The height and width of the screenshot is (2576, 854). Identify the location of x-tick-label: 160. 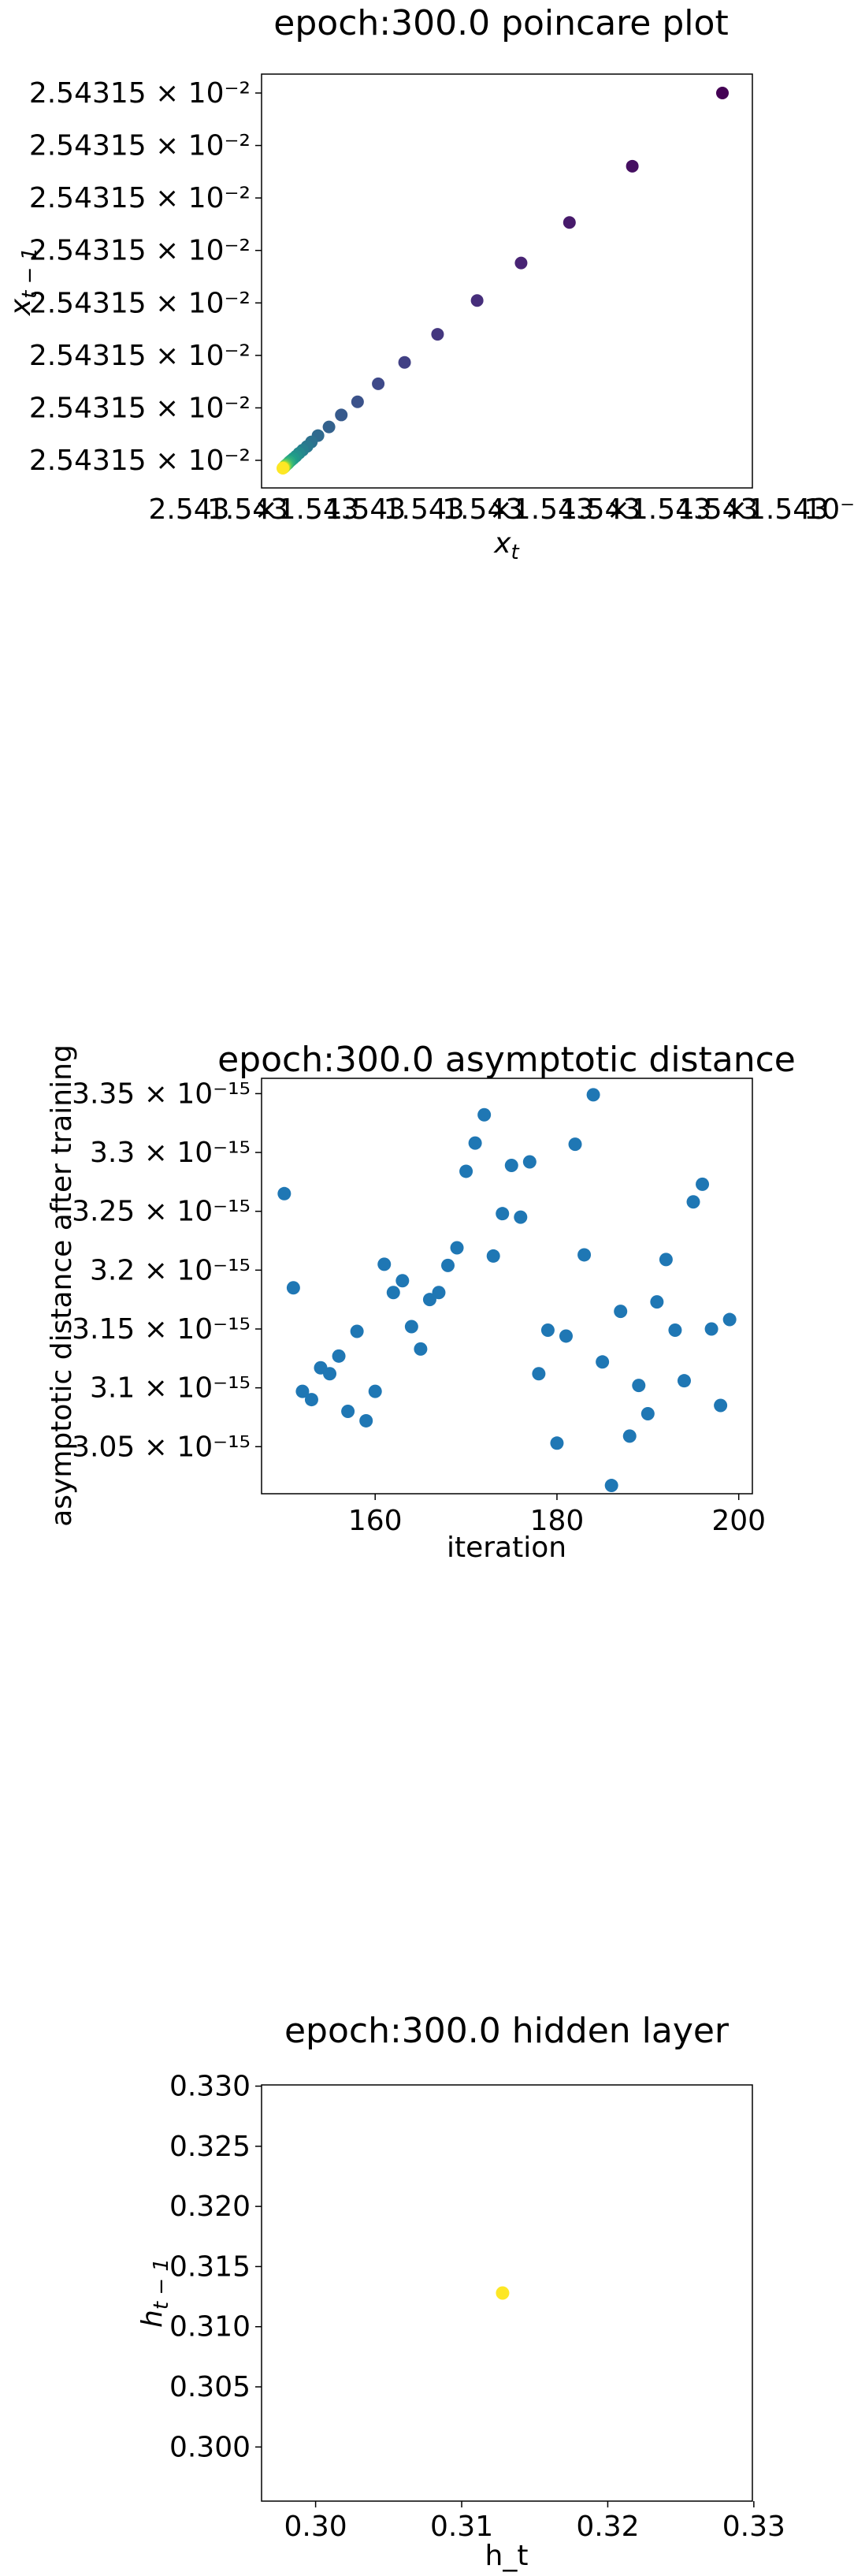
(375, 1521).